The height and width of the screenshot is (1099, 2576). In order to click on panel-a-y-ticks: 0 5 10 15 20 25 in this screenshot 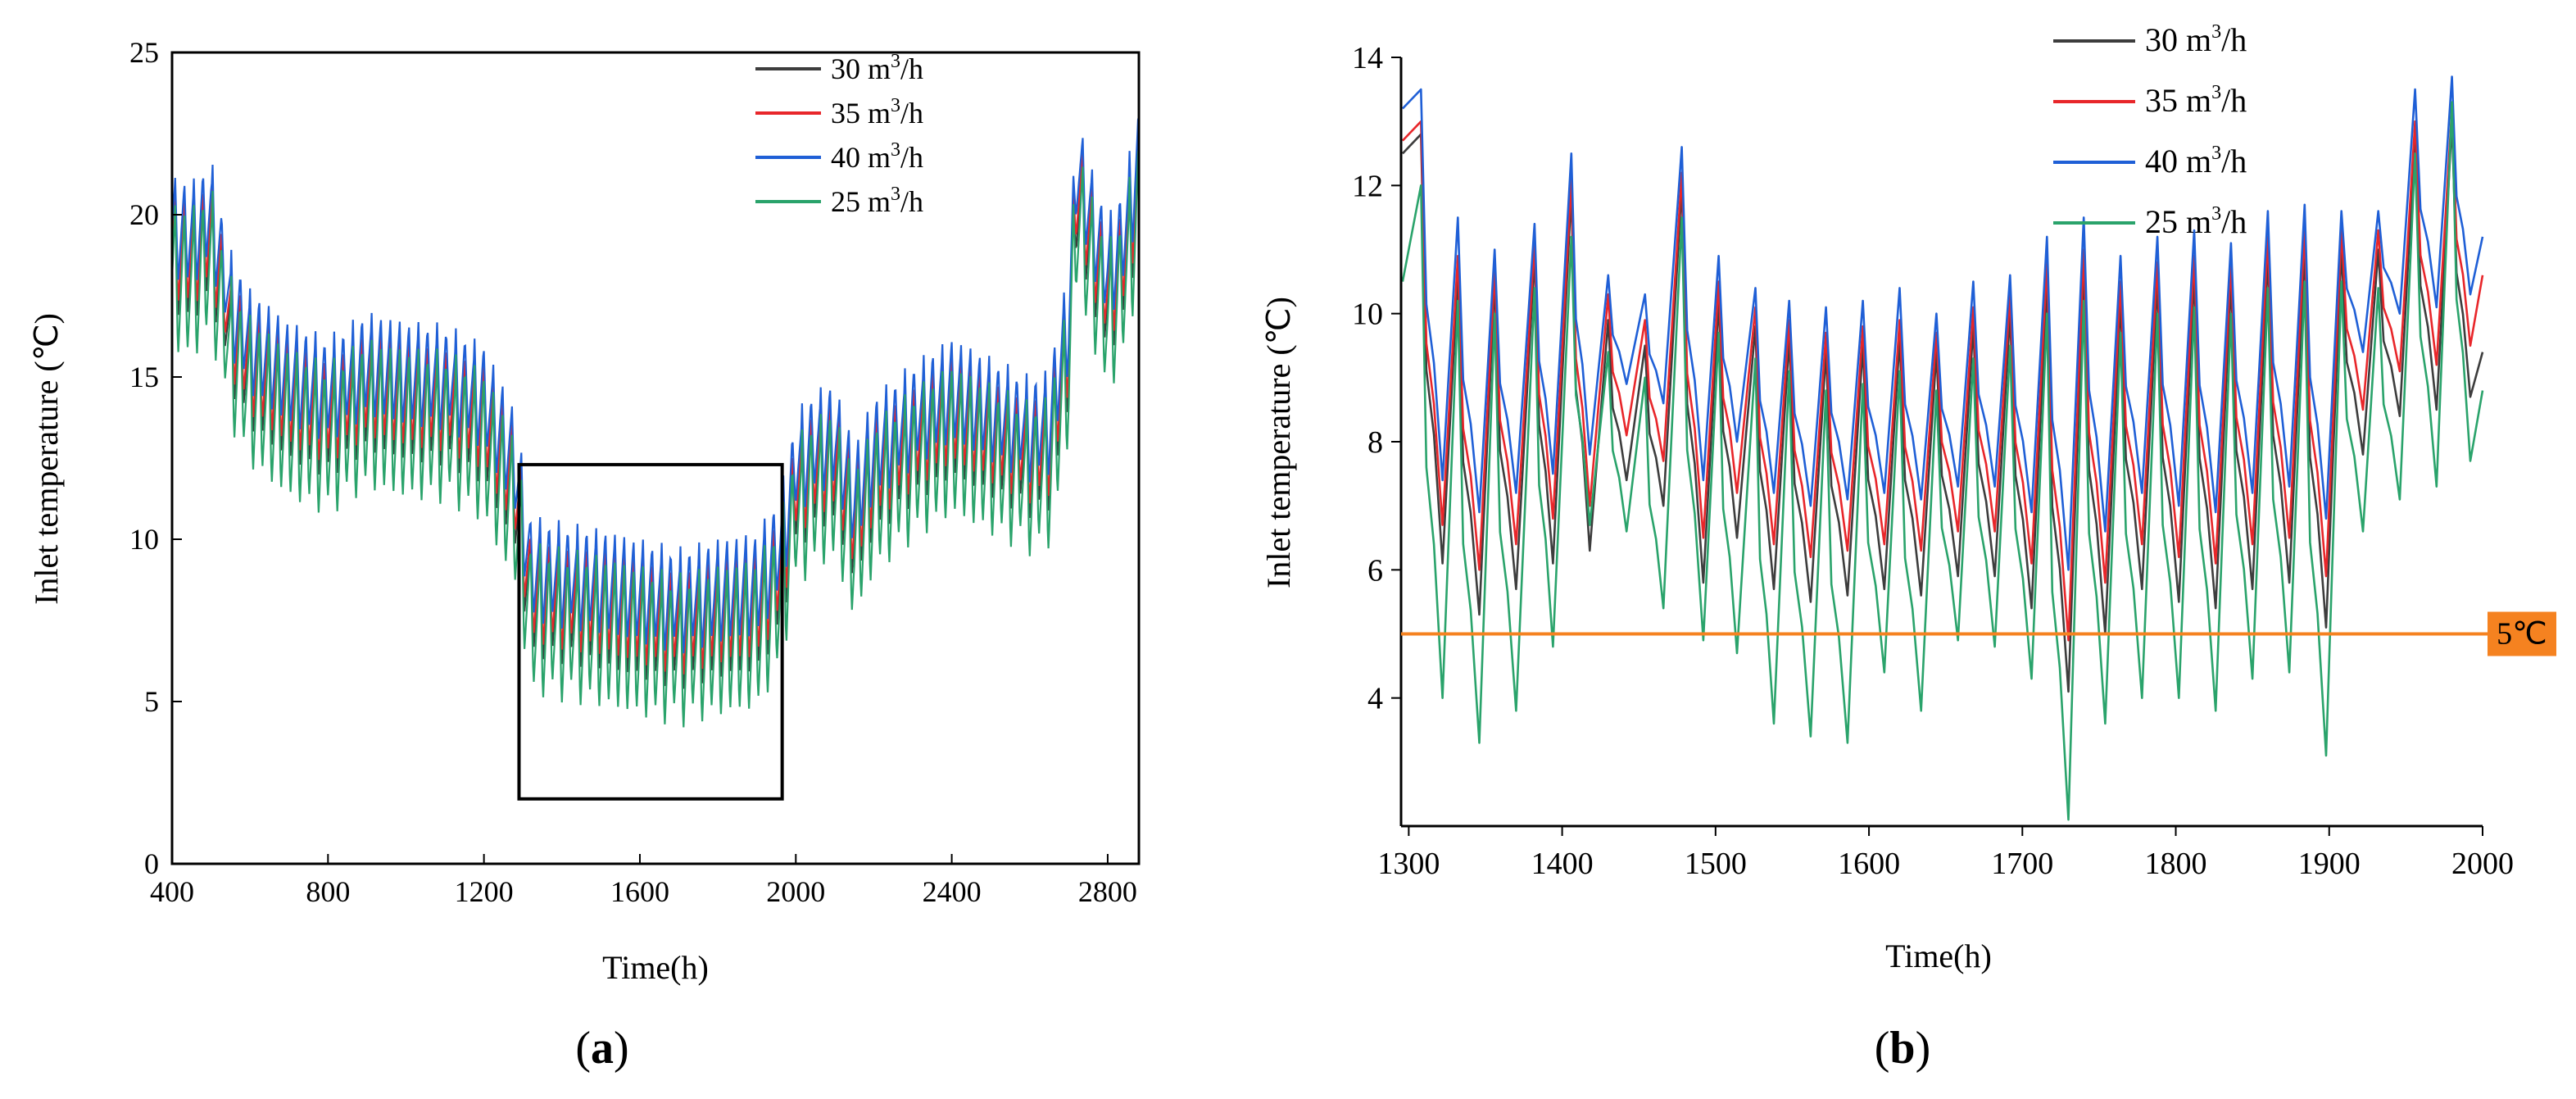, I will do `click(155, 458)`.